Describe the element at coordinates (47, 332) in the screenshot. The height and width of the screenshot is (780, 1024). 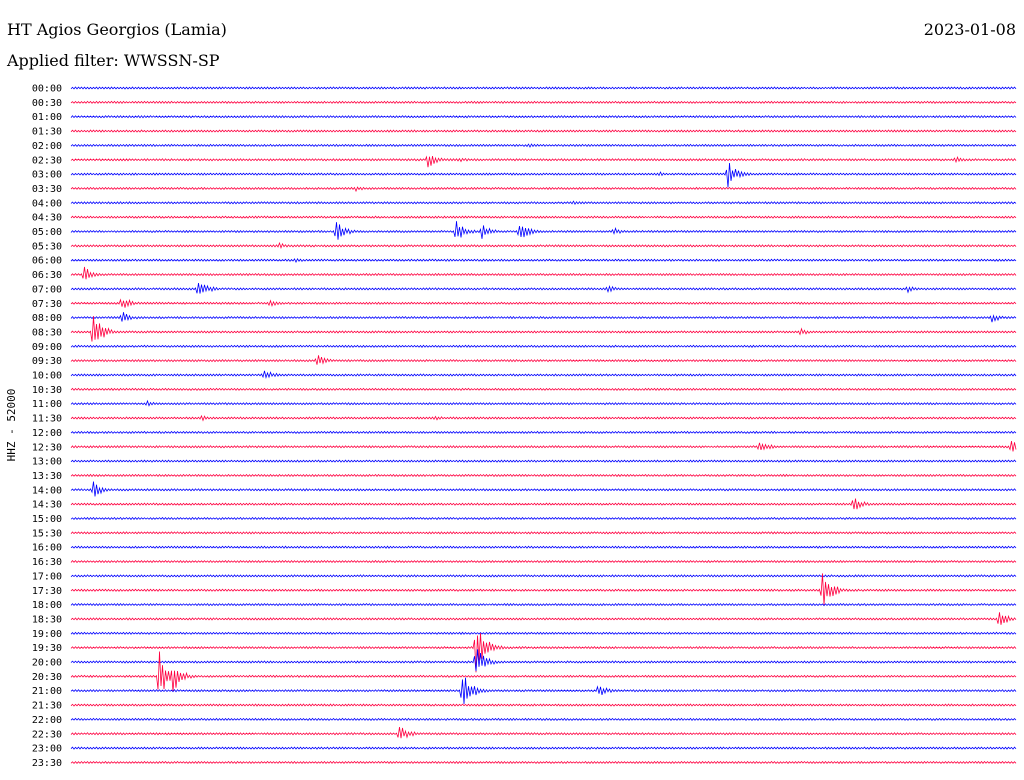
I see `row-label: 08:30` at that location.